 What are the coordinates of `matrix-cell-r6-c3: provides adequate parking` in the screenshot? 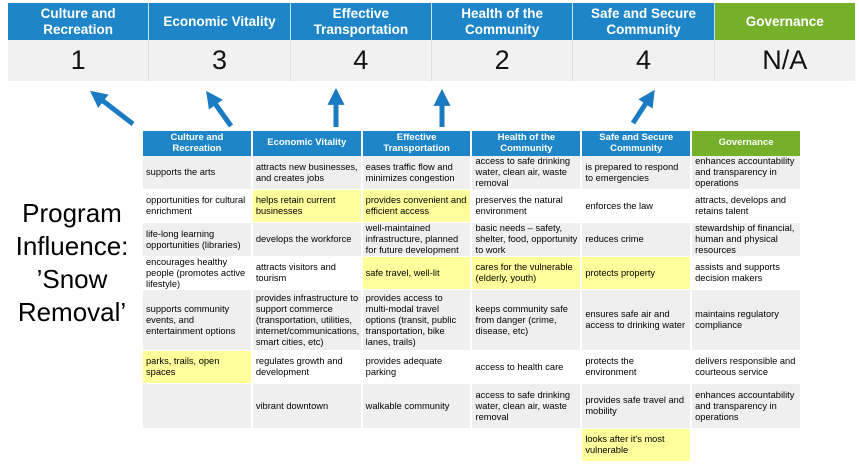 It's located at (417, 367).